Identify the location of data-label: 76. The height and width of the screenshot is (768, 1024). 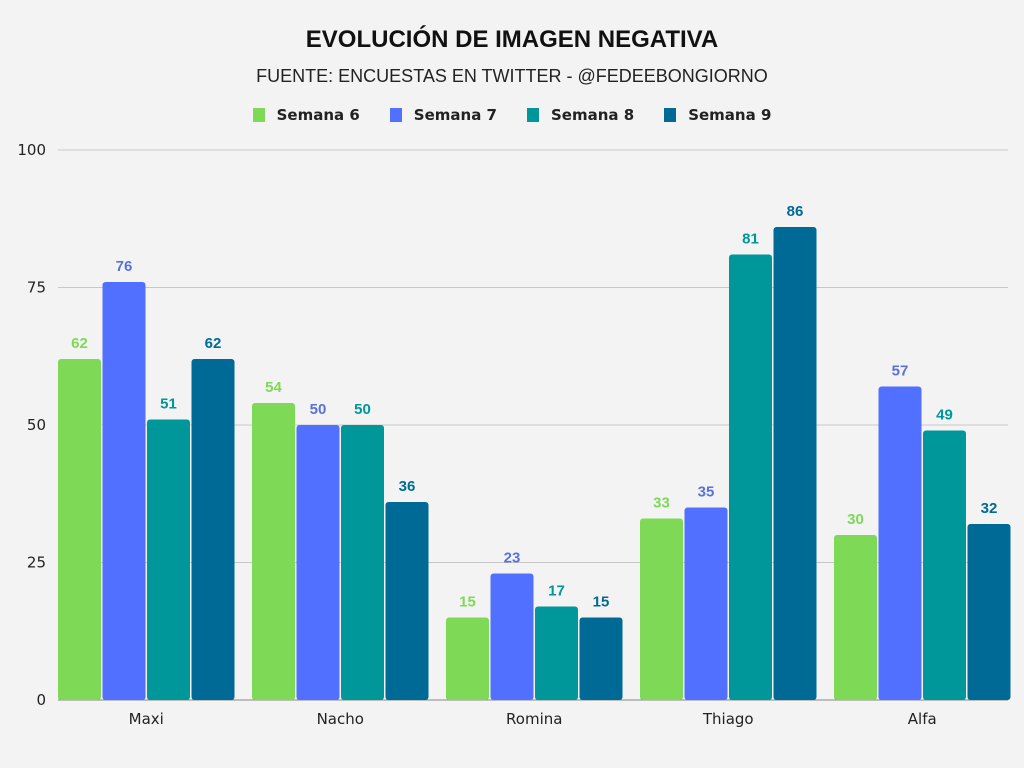
(124, 266).